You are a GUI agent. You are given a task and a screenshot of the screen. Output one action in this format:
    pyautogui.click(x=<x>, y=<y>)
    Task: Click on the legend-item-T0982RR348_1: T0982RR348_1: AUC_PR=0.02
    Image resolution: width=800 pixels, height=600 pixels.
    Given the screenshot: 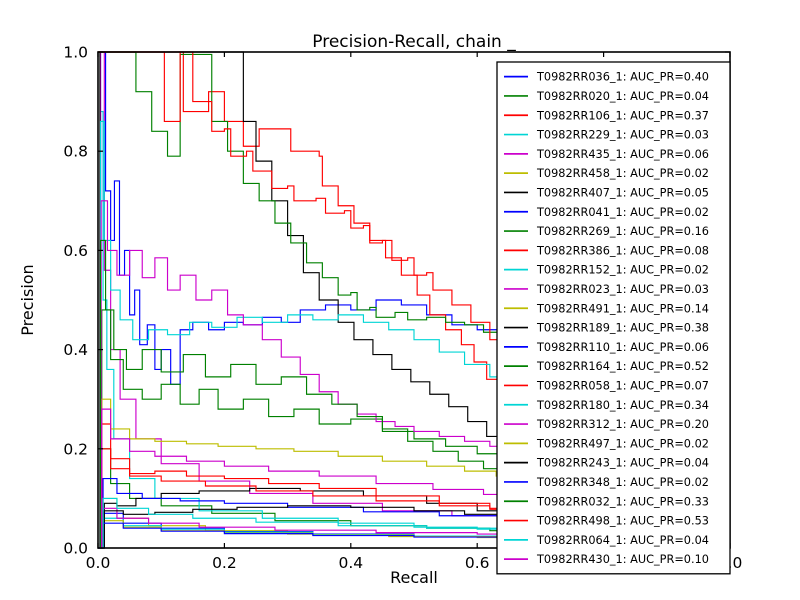 What is the action you would take?
    pyautogui.click(x=606, y=482)
    